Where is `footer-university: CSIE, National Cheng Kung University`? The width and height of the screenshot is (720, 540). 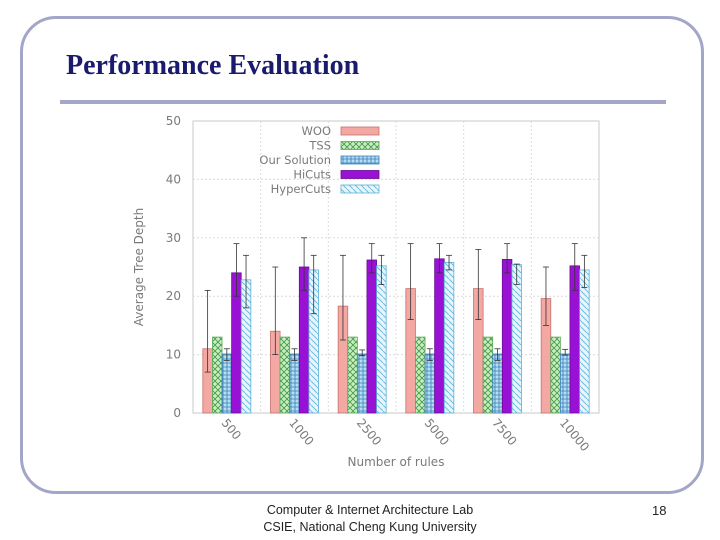 footer-university: CSIE, National Cheng Kung University is located at coordinates (370, 527).